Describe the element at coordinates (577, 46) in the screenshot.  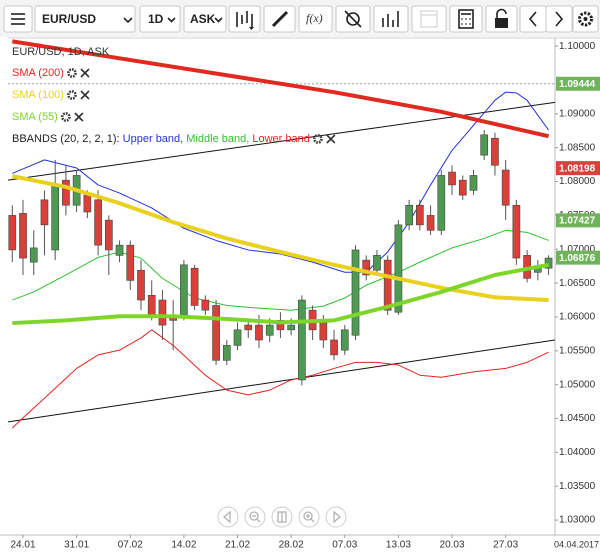
I see `y-tick-label: 1.10000` at that location.